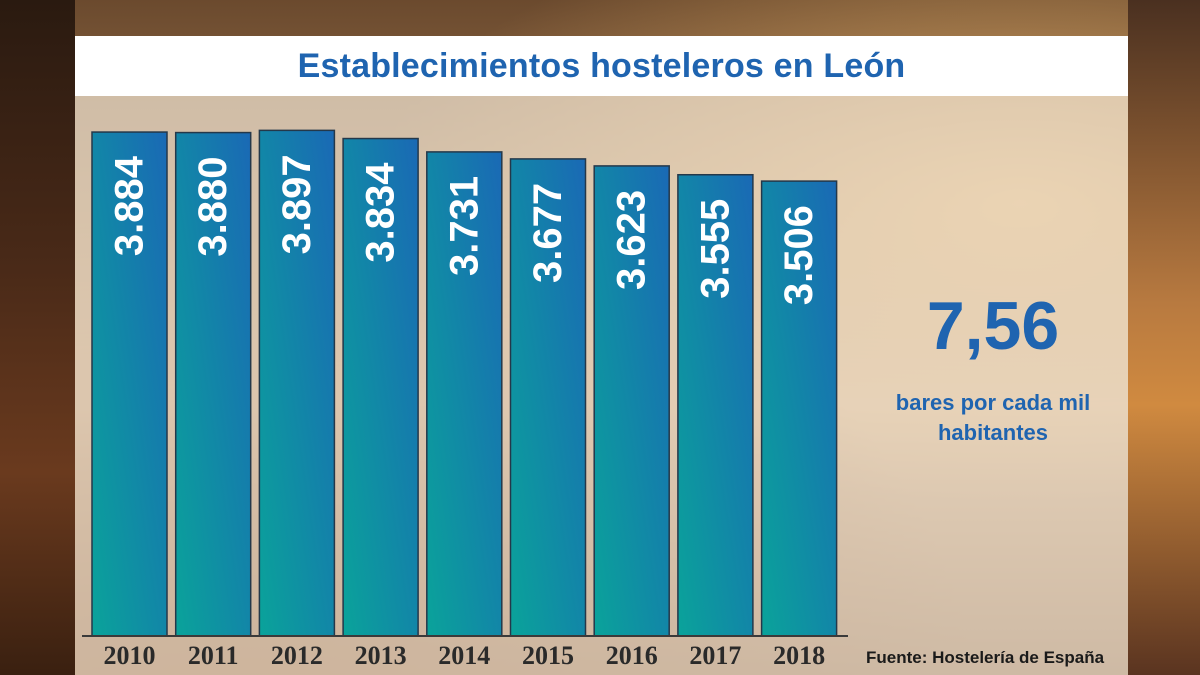  I want to click on value-label-2018: 3.506, so click(799, 255).